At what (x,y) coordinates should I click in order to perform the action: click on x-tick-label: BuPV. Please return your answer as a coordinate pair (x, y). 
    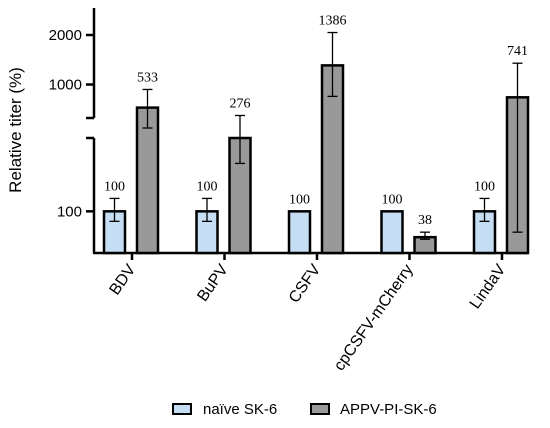
    Looking at the image, I should click on (213, 283).